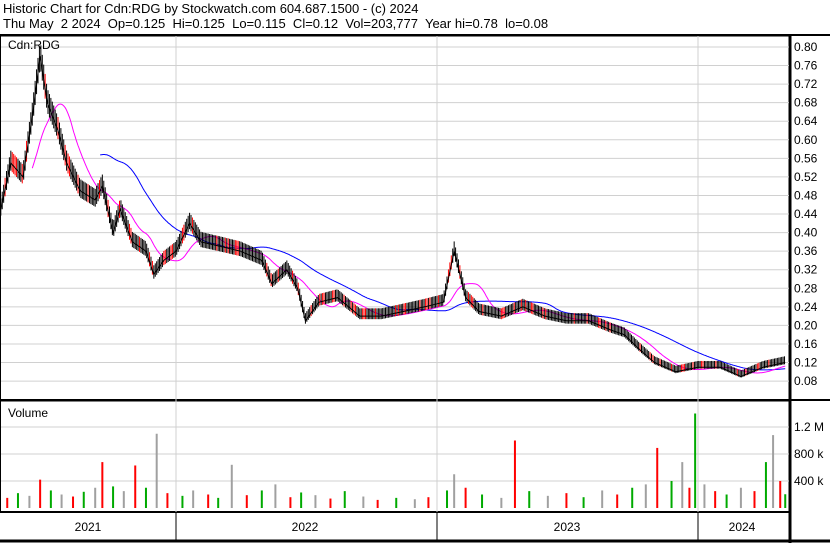  What do you see at coordinates (806, 140) in the screenshot?
I see `y-tick-label: 0.60` at bounding box center [806, 140].